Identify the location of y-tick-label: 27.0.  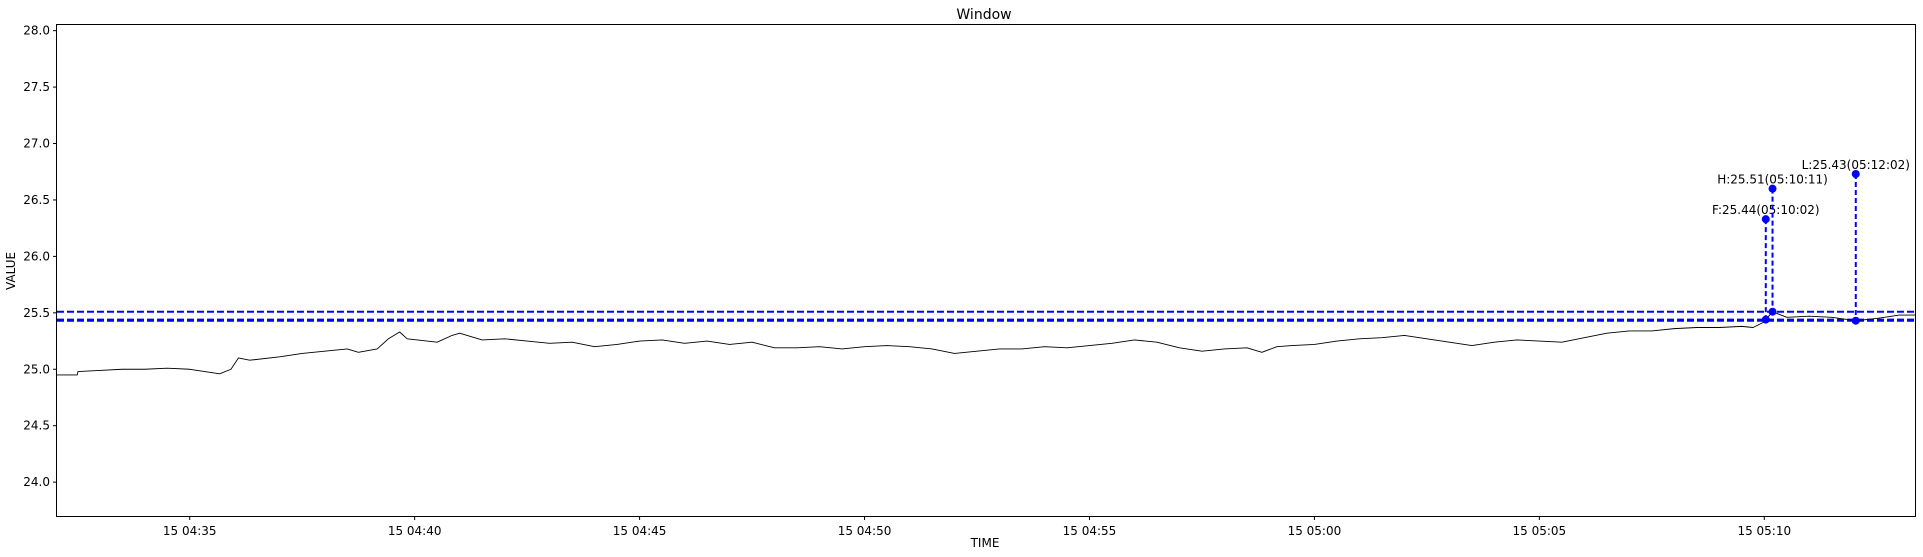
(36, 144).